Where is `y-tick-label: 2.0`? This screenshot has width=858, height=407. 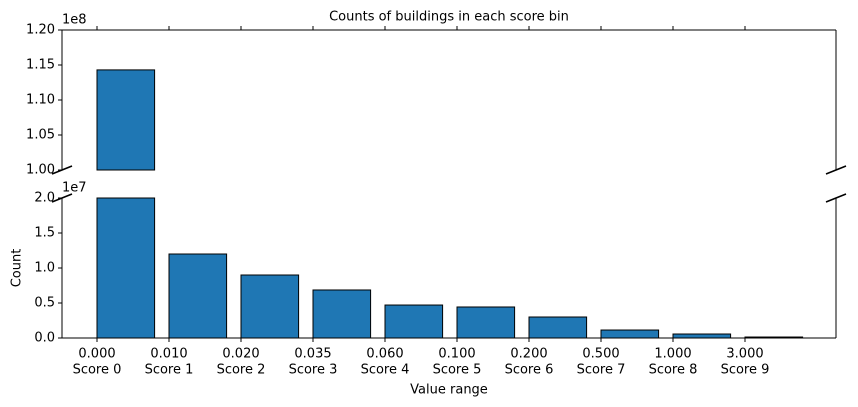
y-tick-label: 2.0 is located at coordinates (44, 198).